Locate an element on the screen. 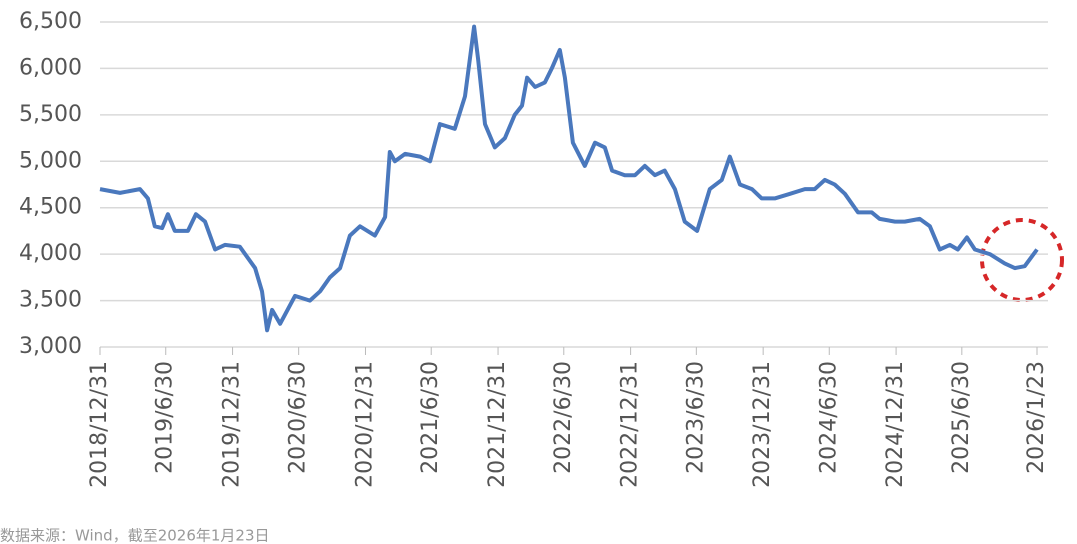 This screenshot has width=1077, height=544. x-tick-label: 2020/12/31 is located at coordinates (364, 424).